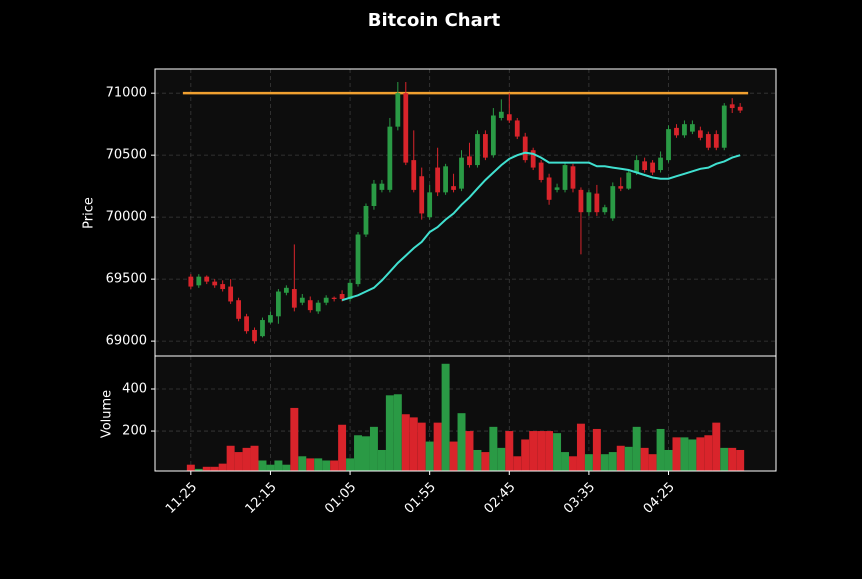  I want to click on volume-tick-label: 200, so click(134, 431).